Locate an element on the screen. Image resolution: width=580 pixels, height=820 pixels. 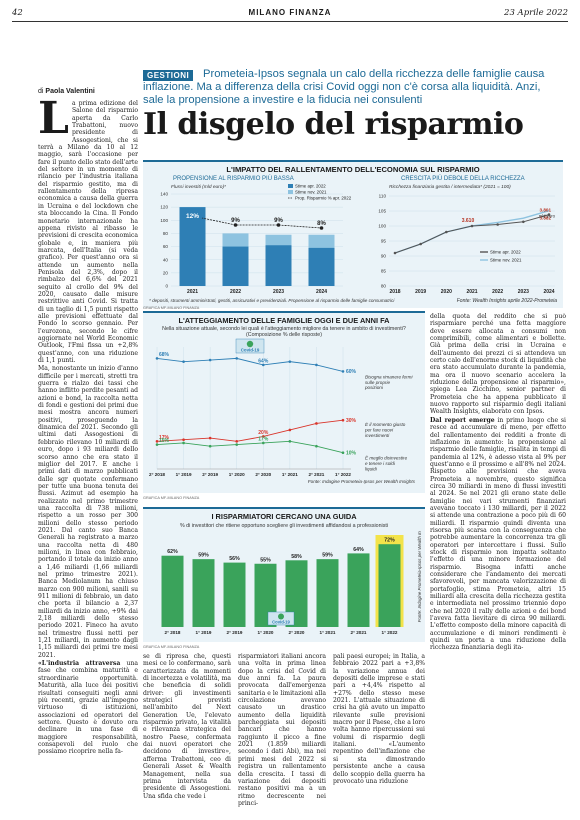
chart3-x-label: 1° 2022 is located at coordinates (390, 632).